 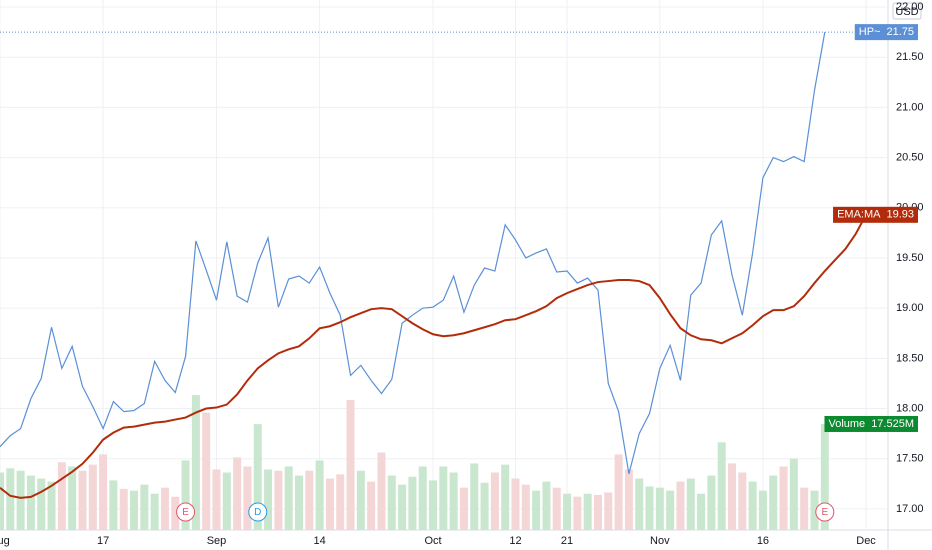 What do you see at coordinates (567, 541) in the screenshot?
I see `x-tick-label: 21` at bounding box center [567, 541].